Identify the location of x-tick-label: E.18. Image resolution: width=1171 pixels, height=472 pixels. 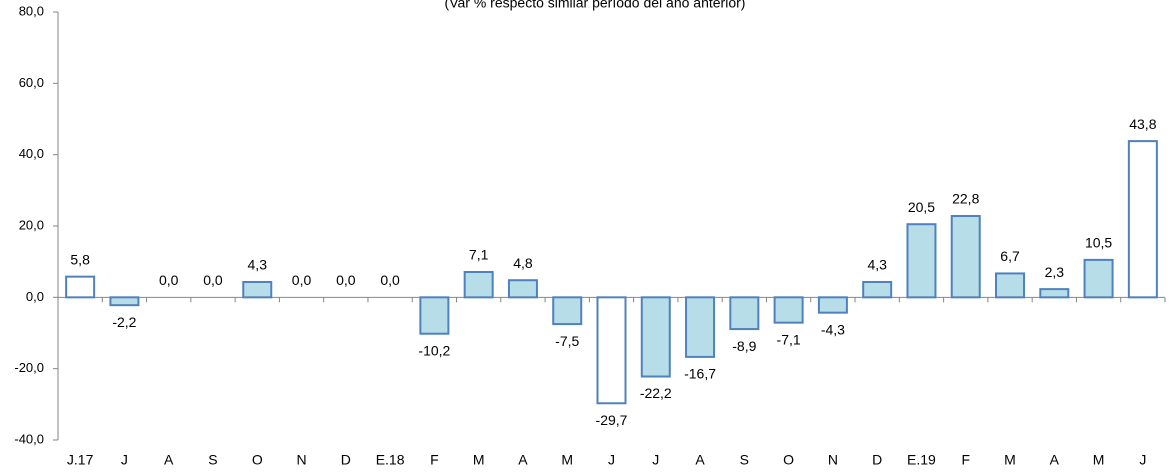
(390, 460).